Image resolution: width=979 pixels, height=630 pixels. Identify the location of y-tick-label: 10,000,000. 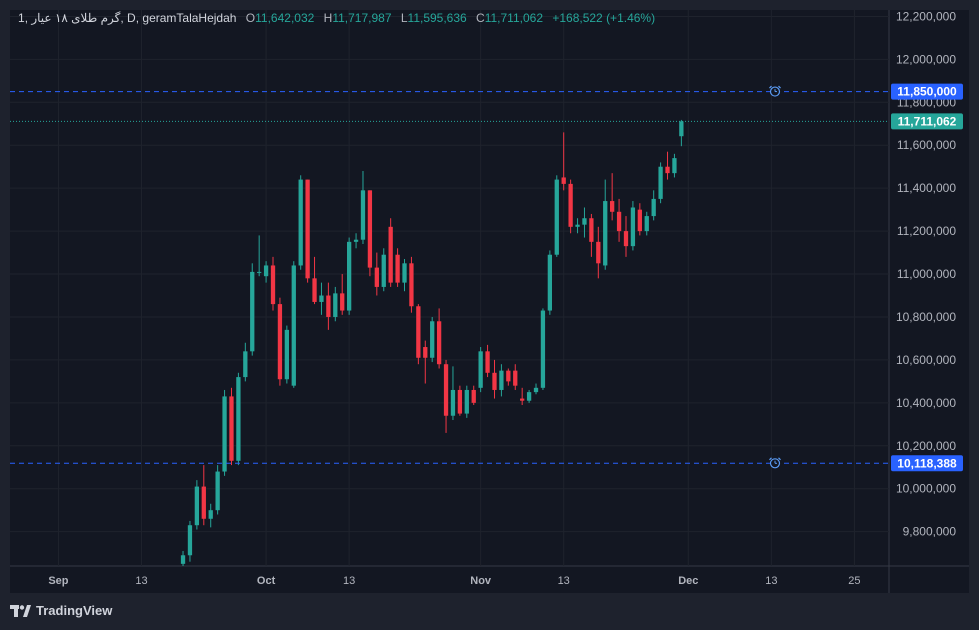
(926, 489).